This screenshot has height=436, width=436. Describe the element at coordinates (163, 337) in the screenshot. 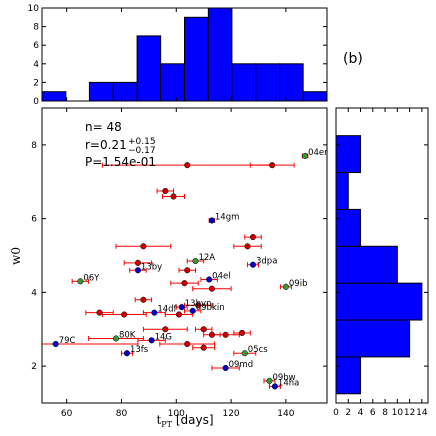

I see `point-label: 14G` at that location.